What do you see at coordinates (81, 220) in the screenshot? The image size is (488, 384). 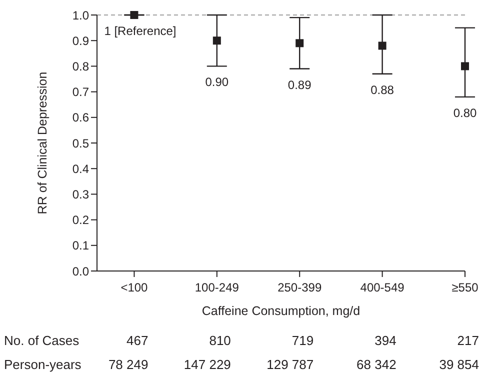 I see `y-tick-label: 0.2` at bounding box center [81, 220].